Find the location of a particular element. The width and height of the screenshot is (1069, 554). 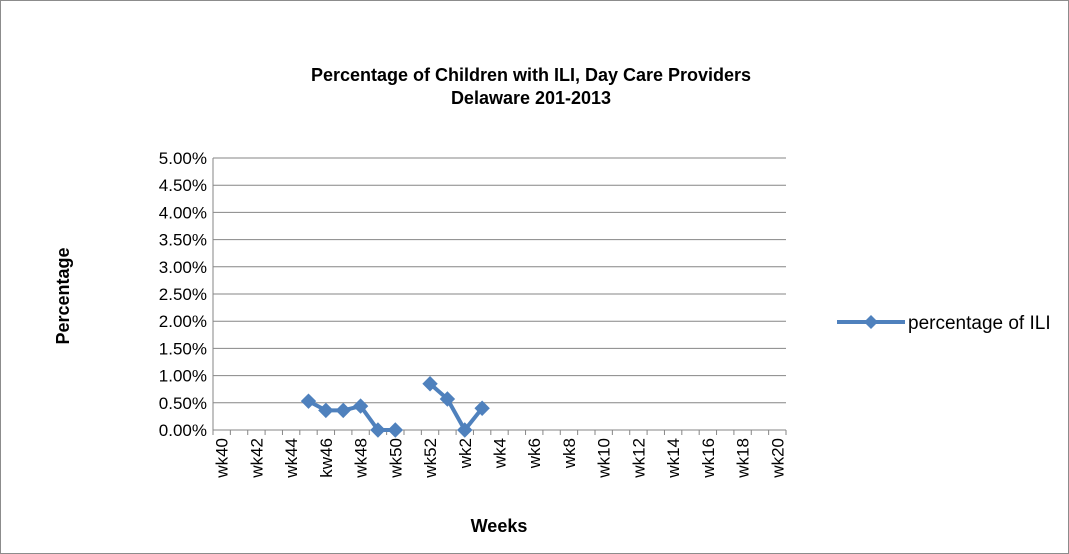

legend-label: percentage of ILI is located at coordinates (979, 323).